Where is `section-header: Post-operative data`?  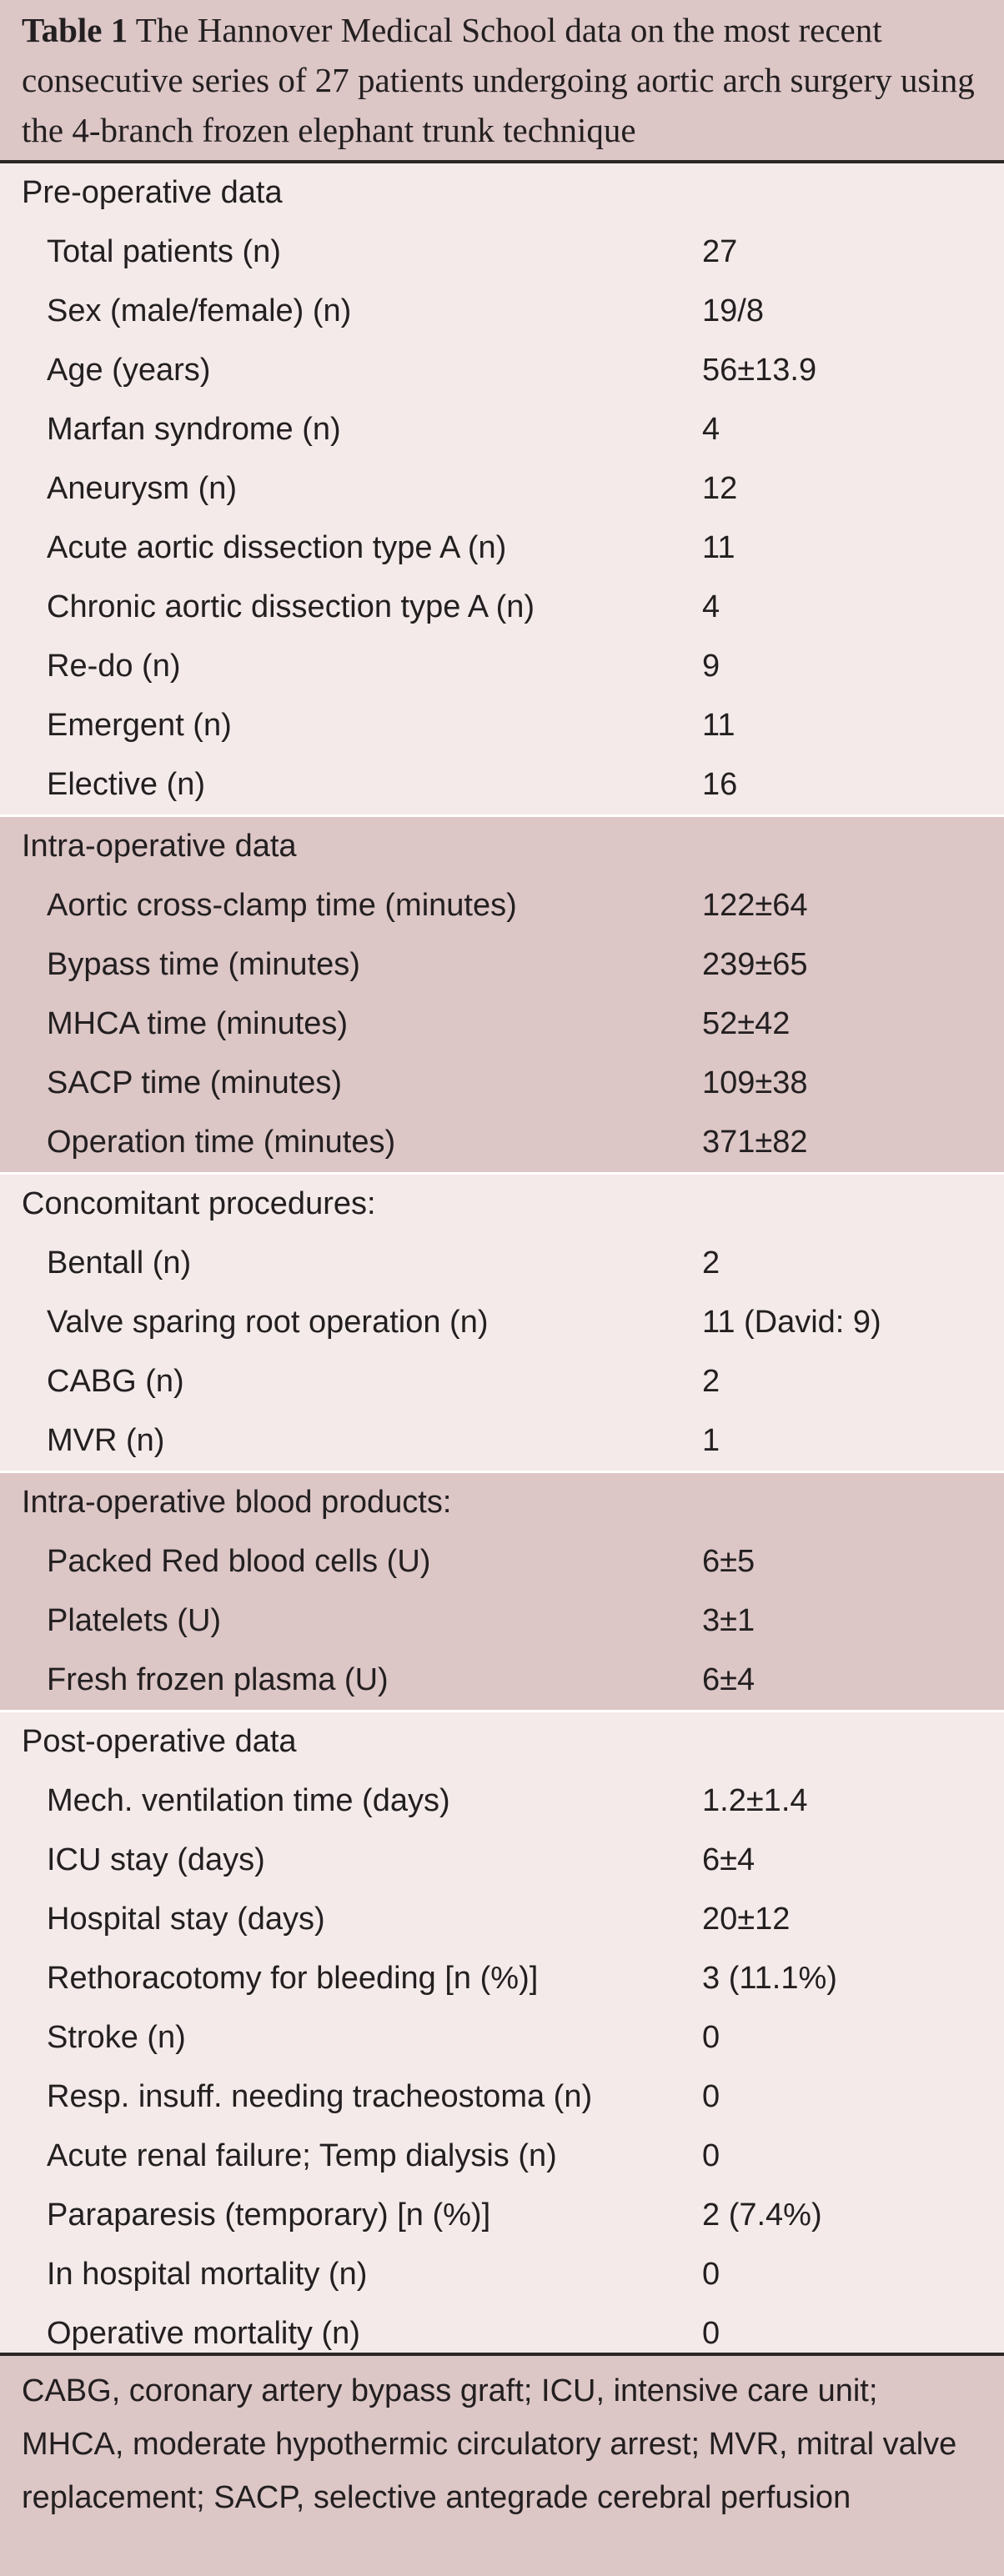
section-header: Post-operative data is located at coordinates (159, 1741).